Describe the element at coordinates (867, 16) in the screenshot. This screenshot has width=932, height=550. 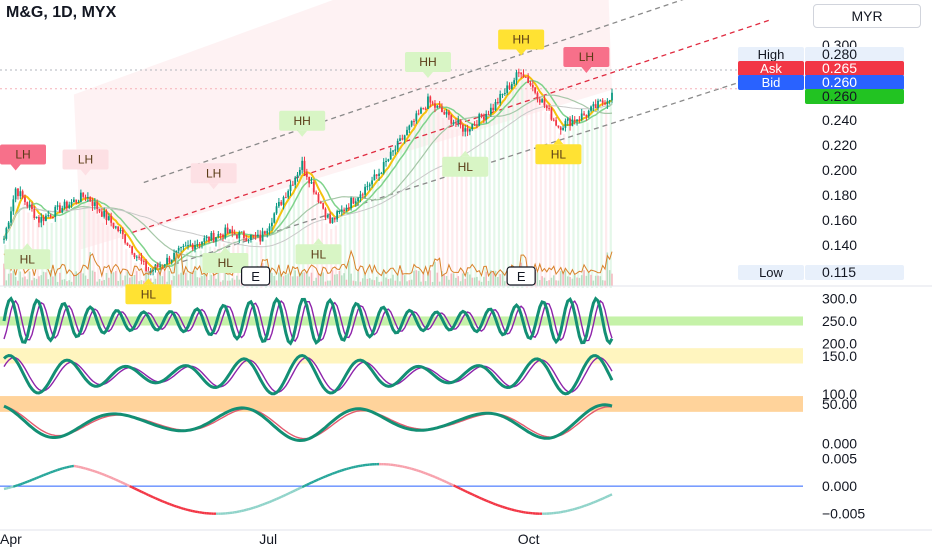
I see `currency-selector: MYR` at that location.